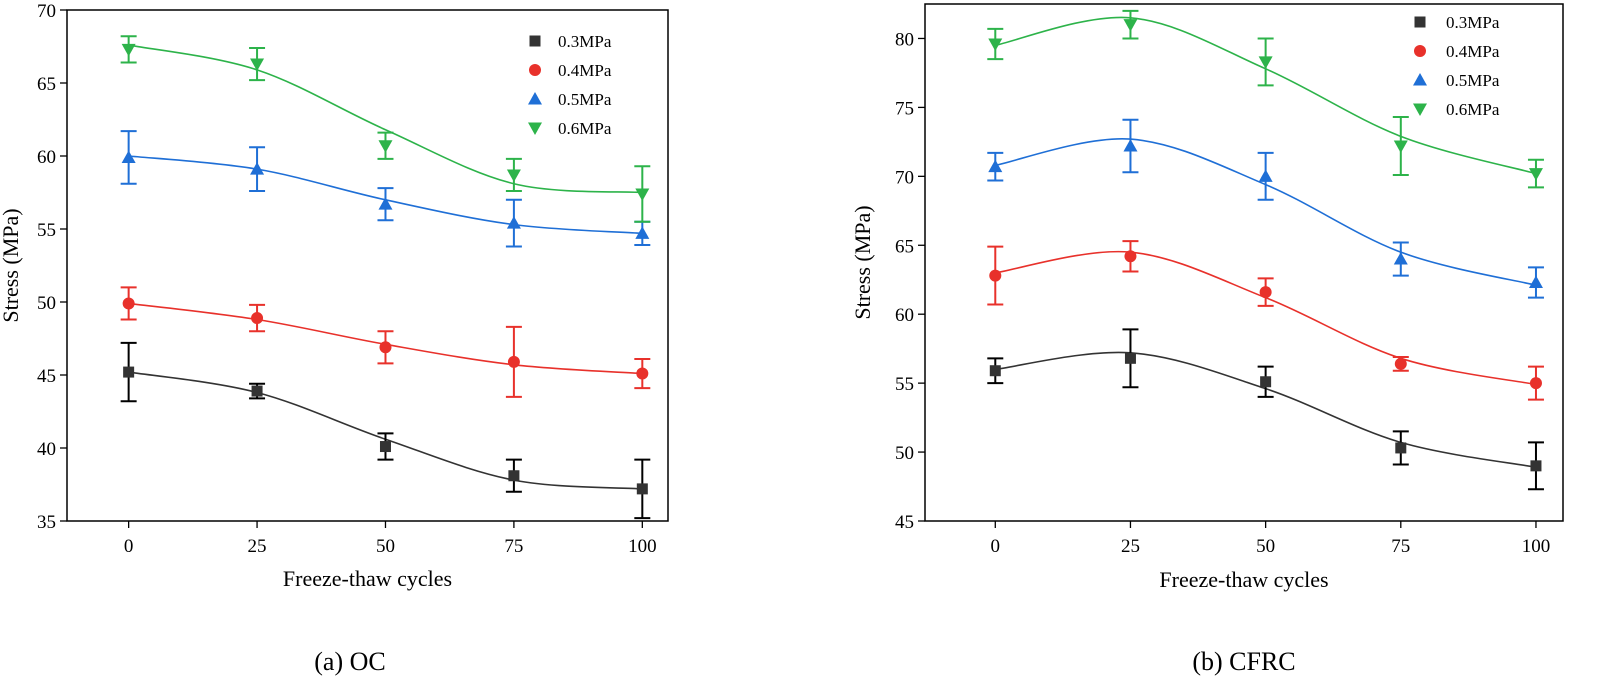 The width and height of the screenshot is (1611, 686). What do you see at coordinates (904, 39) in the screenshot?
I see `y-tick-label: 80` at bounding box center [904, 39].